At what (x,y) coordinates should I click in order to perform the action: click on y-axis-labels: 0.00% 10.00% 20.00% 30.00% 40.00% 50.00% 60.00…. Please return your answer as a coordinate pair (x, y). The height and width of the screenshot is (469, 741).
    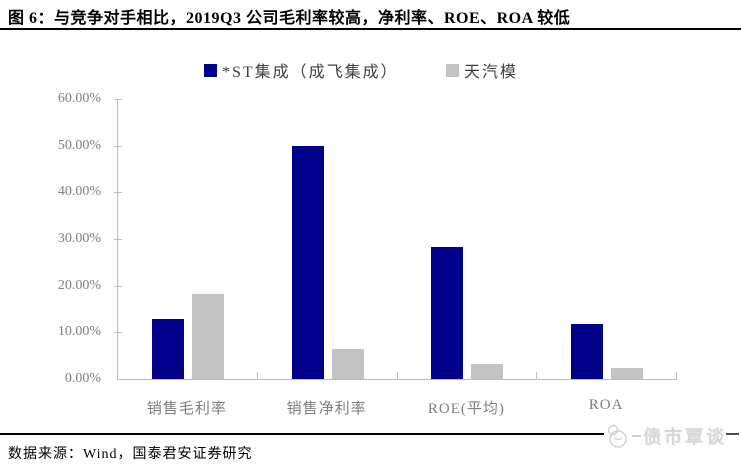
    Looking at the image, I should click on (67, 238).